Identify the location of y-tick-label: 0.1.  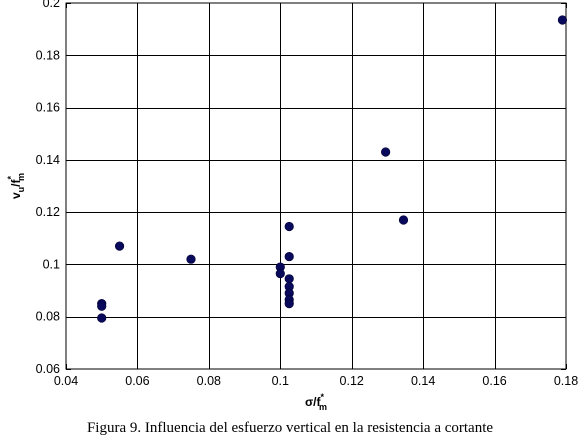
(51, 264).